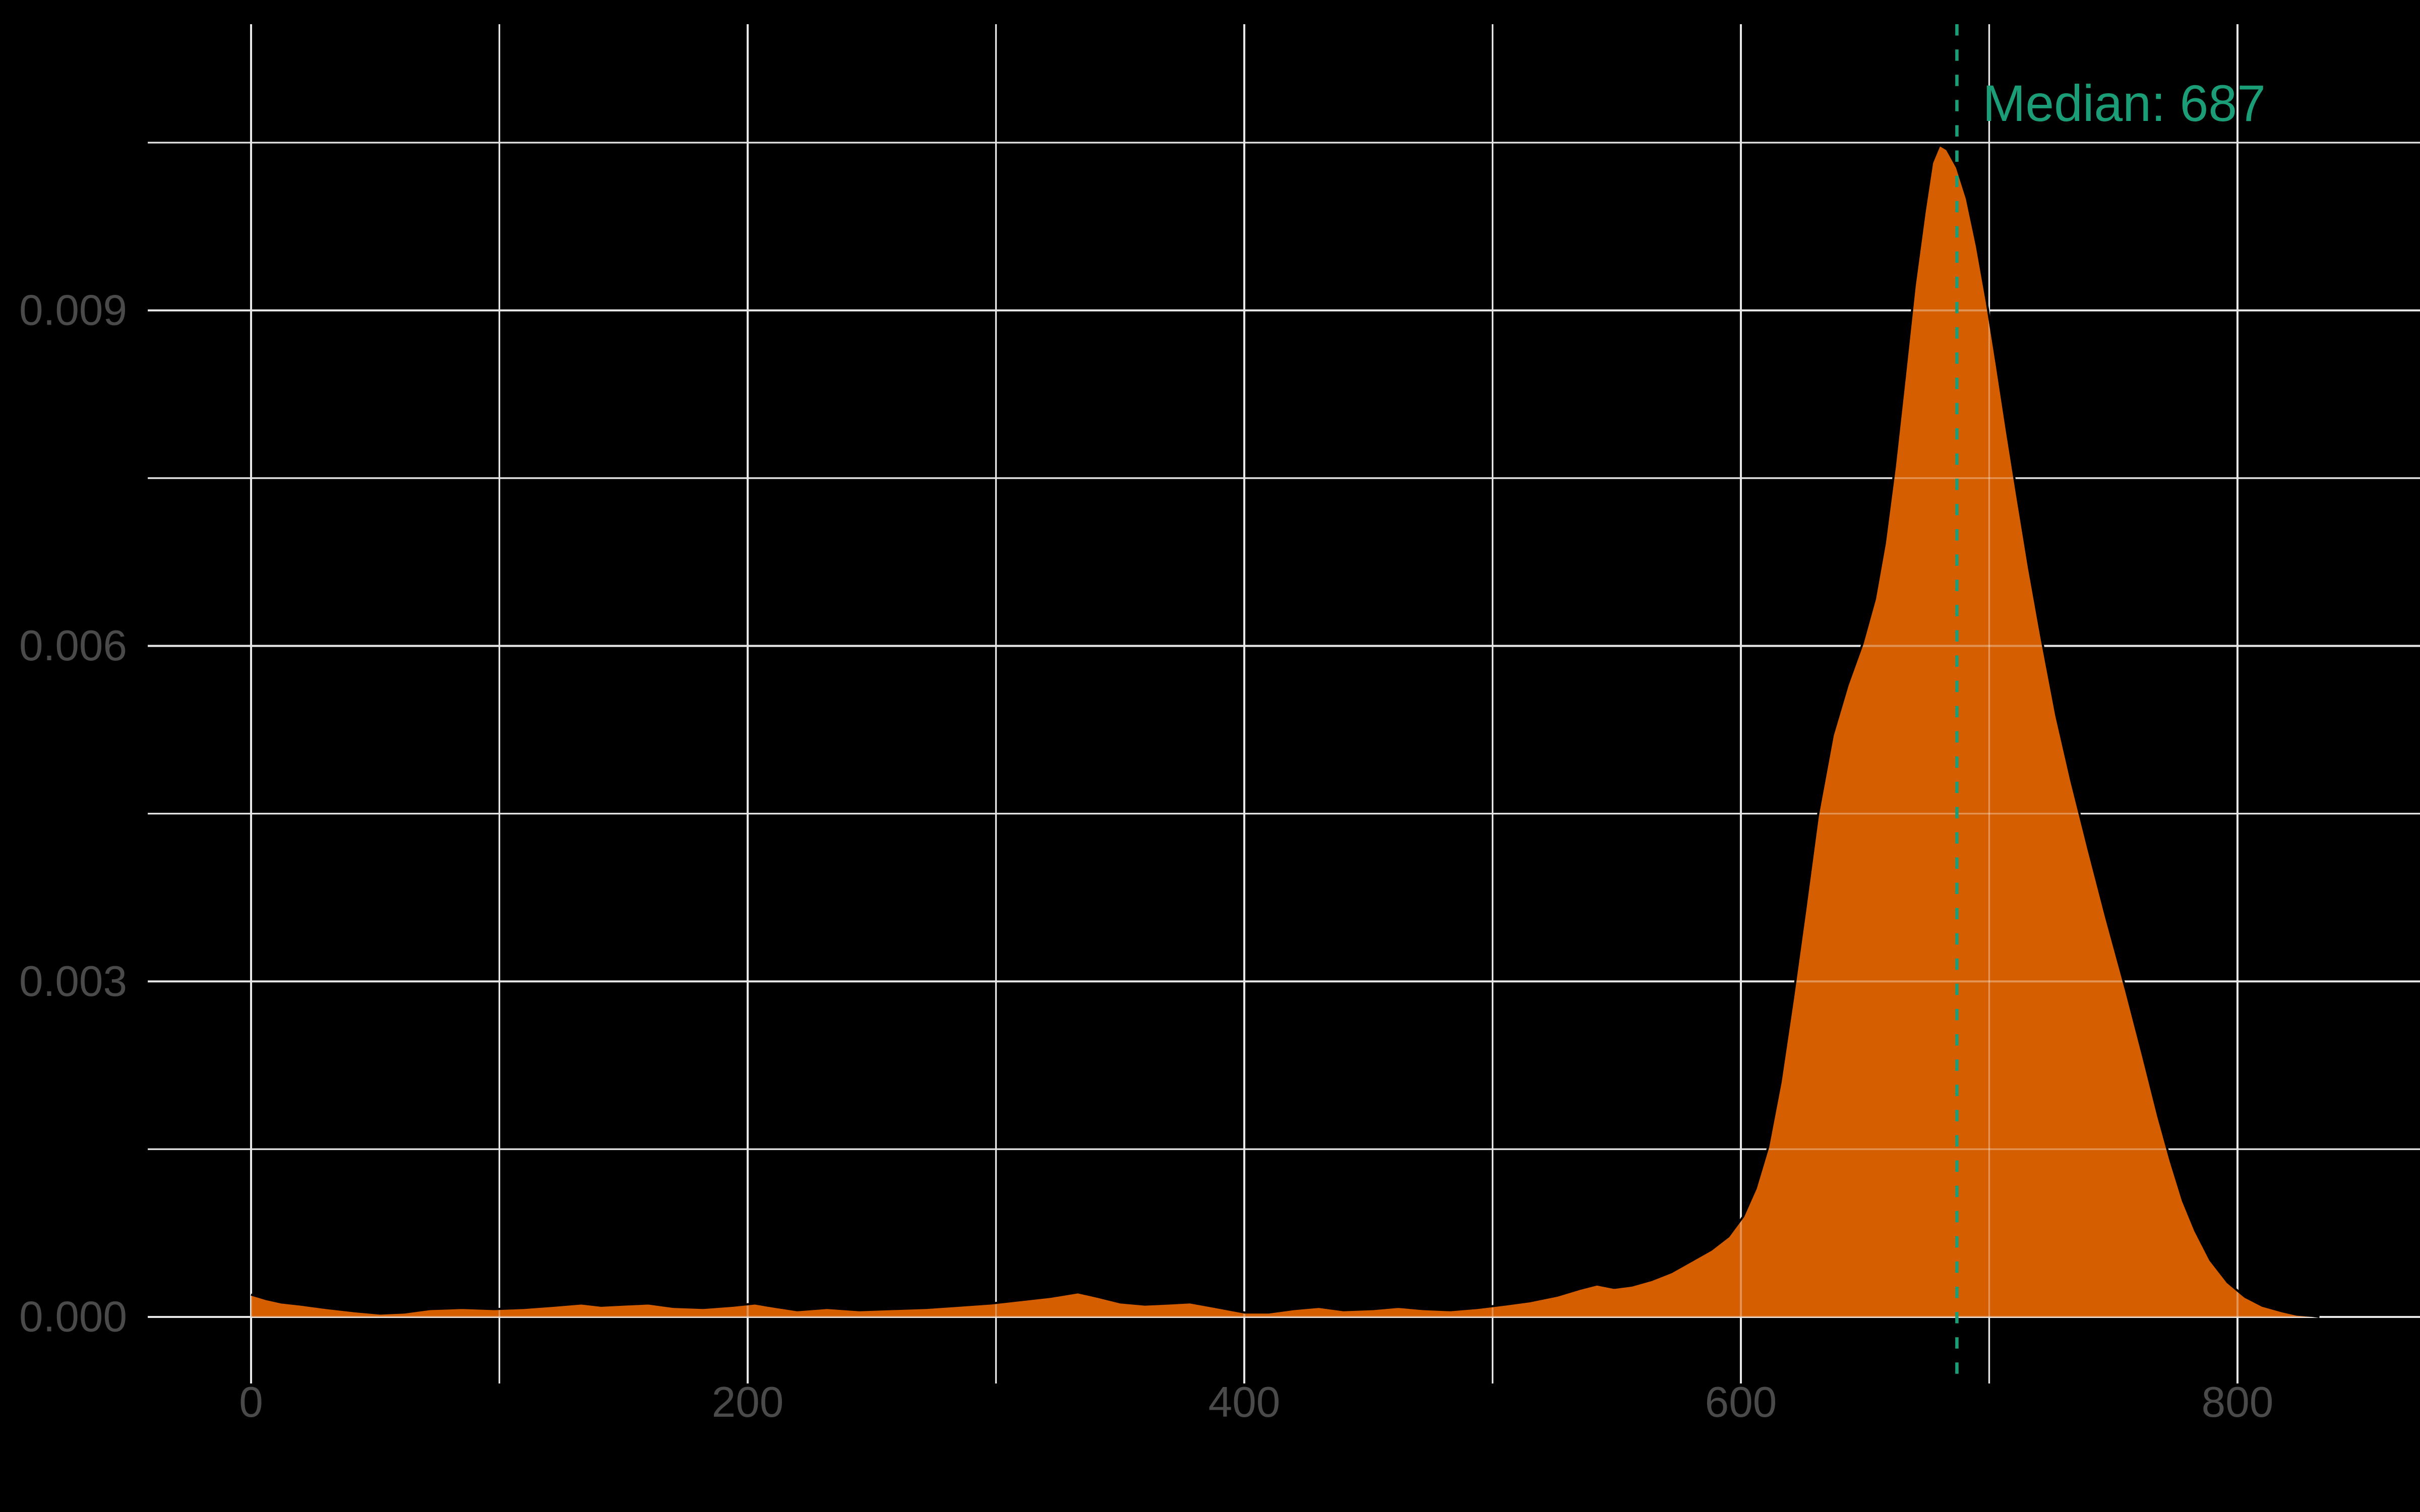 The width and height of the screenshot is (2420, 1512). I want to click on x-axis-tick-label: 600, so click(1741, 1402).